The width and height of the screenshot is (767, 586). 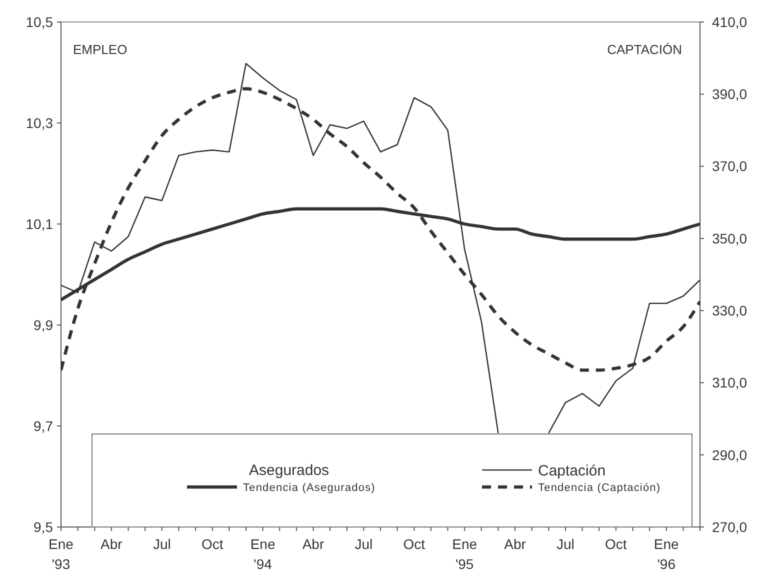 I want to click on x-tick-label: Ene '93, so click(x=61, y=554).